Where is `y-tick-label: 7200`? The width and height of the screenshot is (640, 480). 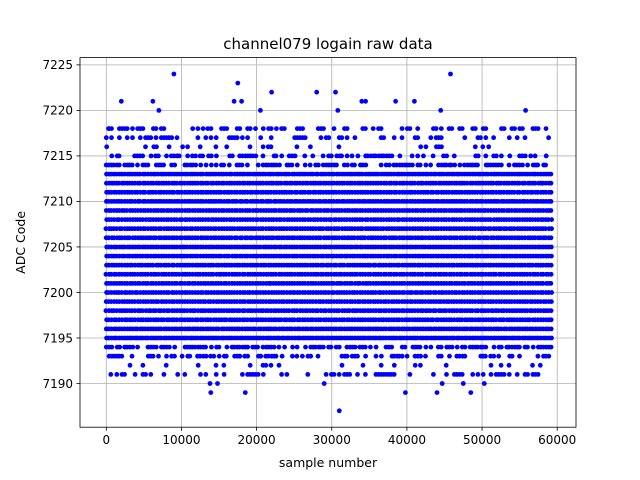 y-tick-label: 7200 is located at coordinates (57, 293).